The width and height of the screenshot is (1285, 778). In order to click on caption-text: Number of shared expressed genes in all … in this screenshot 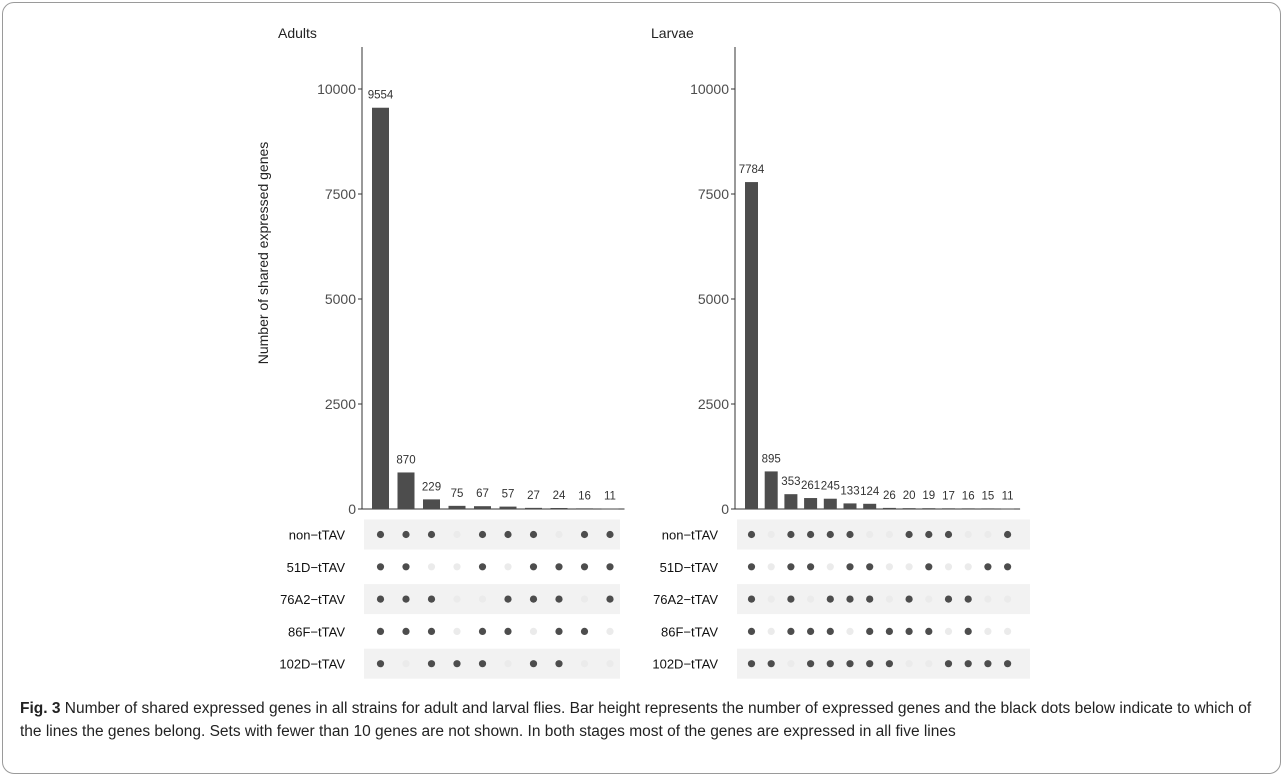, I will do `click(636, 720)`.